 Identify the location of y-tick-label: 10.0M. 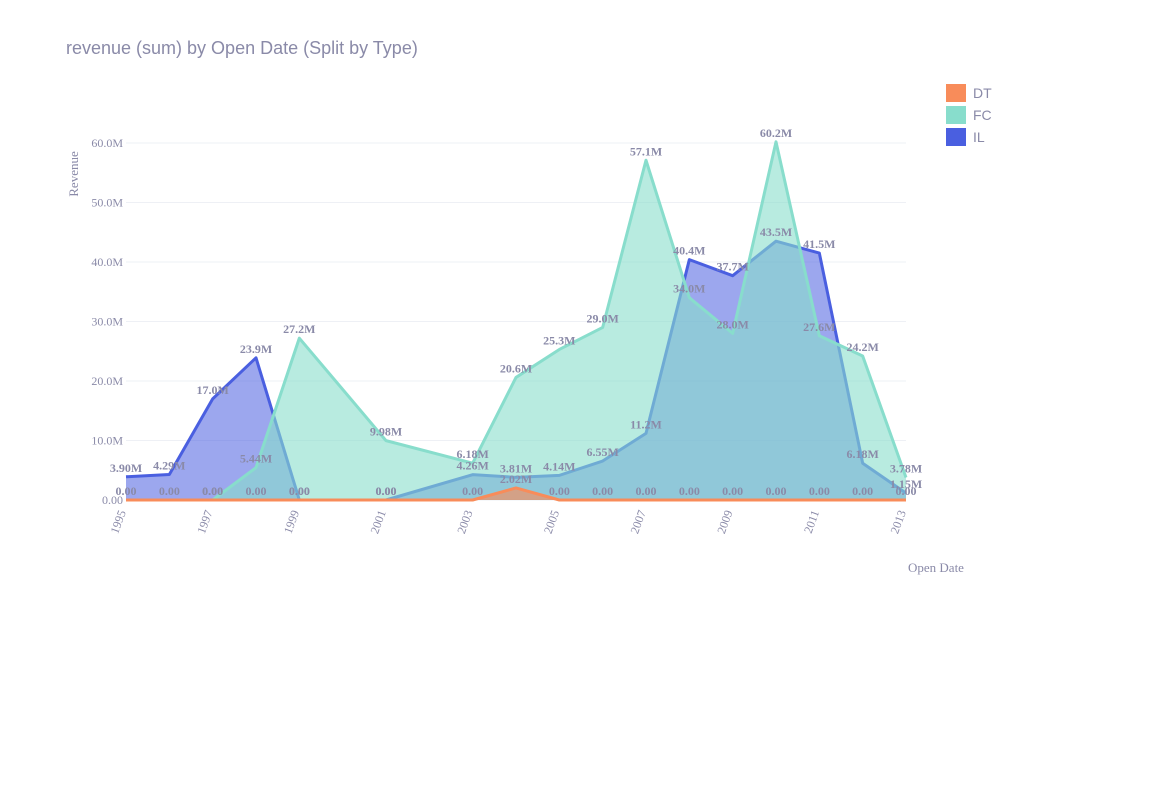
(107, 441).